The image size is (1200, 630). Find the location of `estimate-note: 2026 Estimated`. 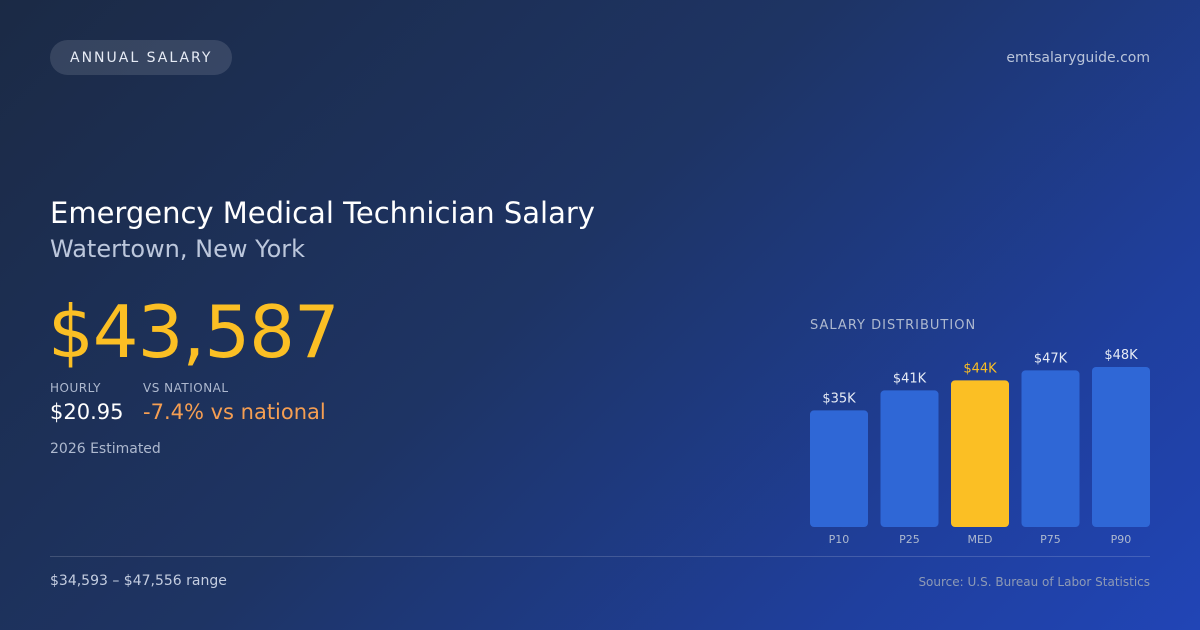

estimate-note: 2026 Estimated is located at coordinates (105, 449).